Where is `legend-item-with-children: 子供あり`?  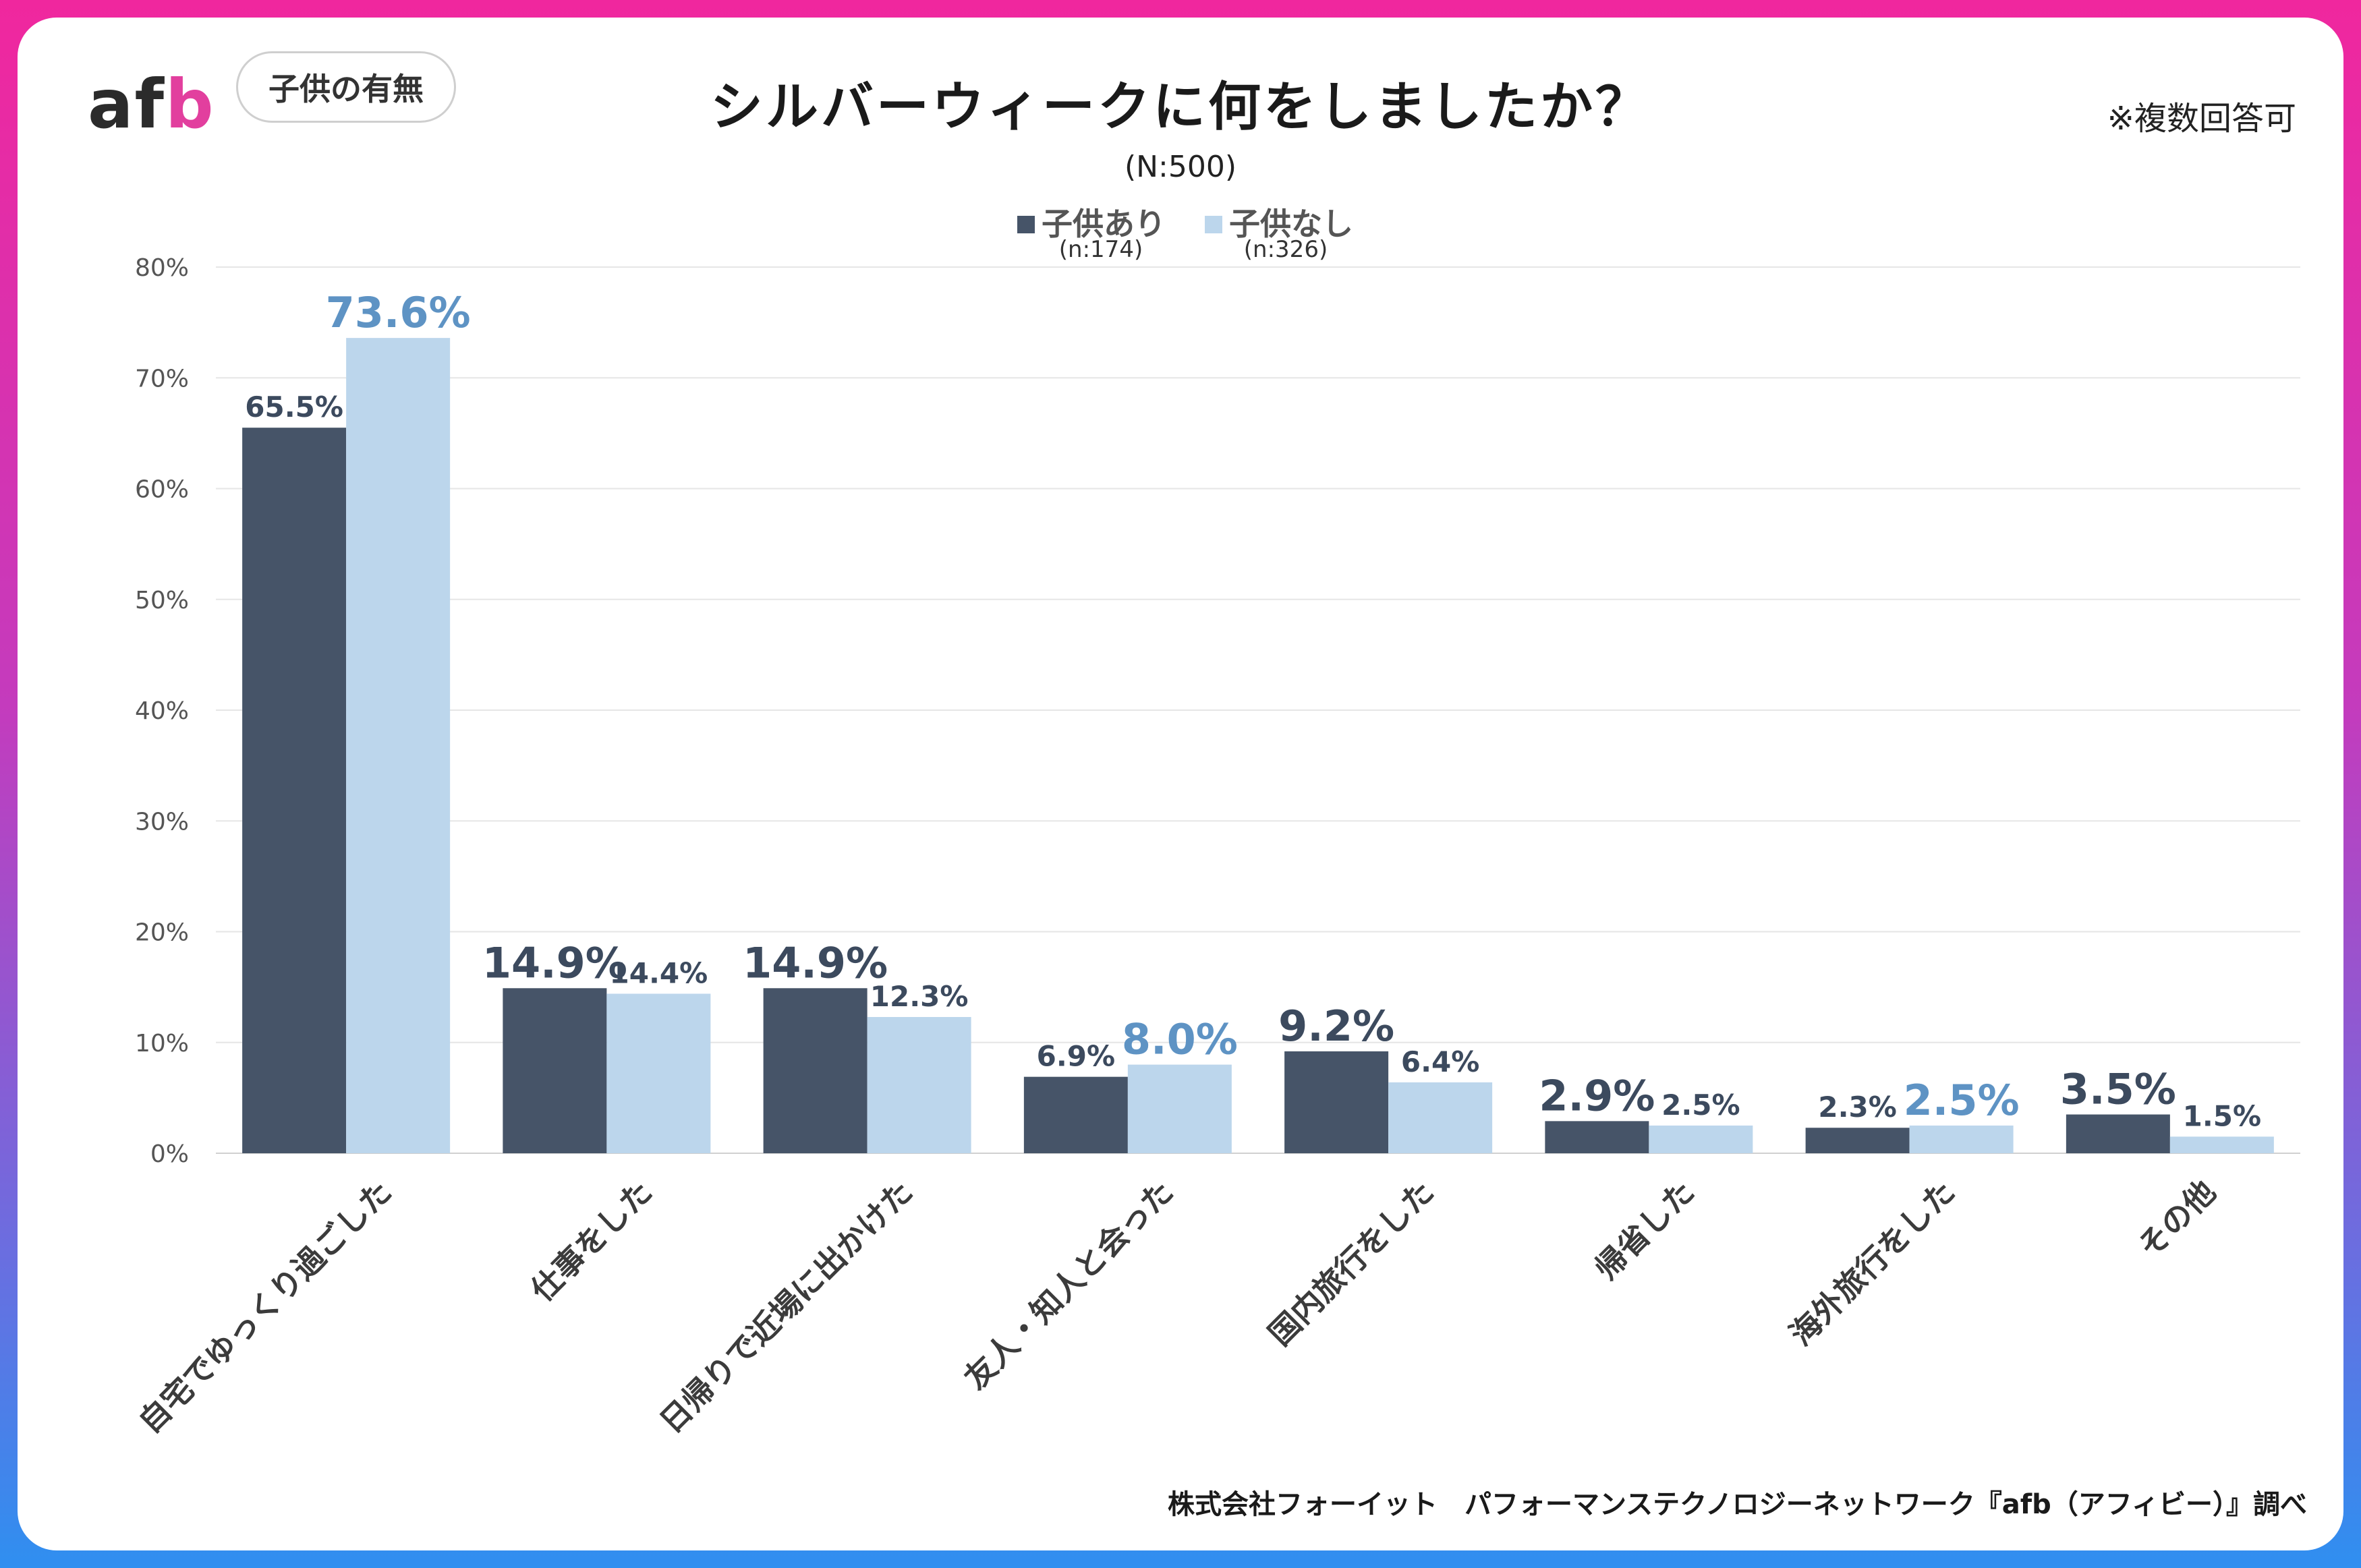
legend-item-with-children: 子供あり is located at coordinates (1091, 222).